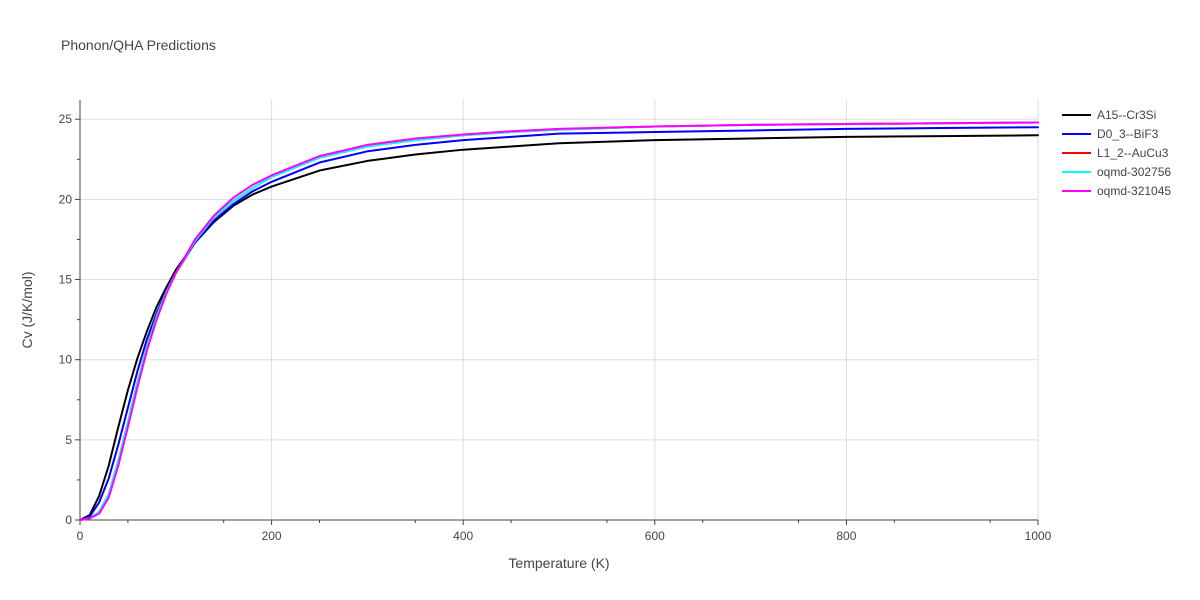  What do you see at coordinates (68, 440) in the screenshot?
I see `y-tick-label: 5` at bounding box center [68, 440].